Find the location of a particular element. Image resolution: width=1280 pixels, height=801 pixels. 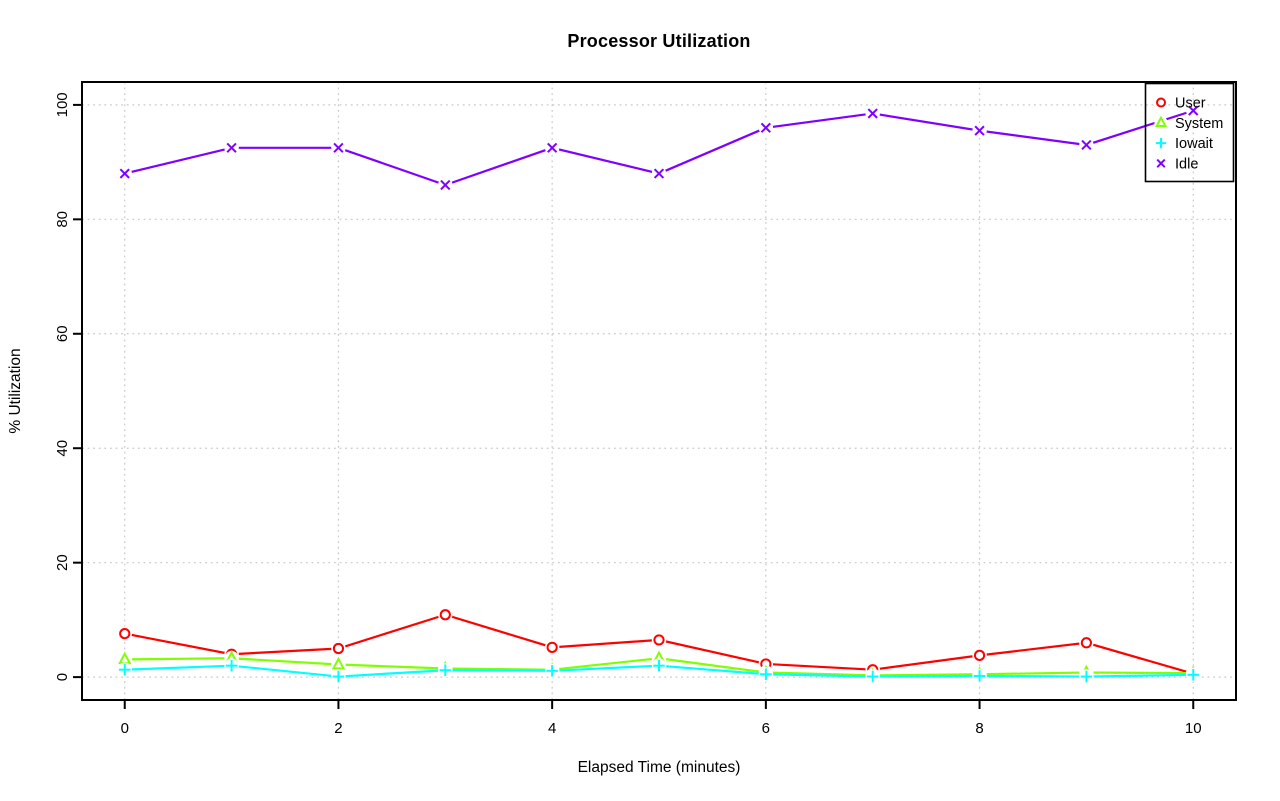

x-tick-label: 4 is located at coordinates (552, 728).